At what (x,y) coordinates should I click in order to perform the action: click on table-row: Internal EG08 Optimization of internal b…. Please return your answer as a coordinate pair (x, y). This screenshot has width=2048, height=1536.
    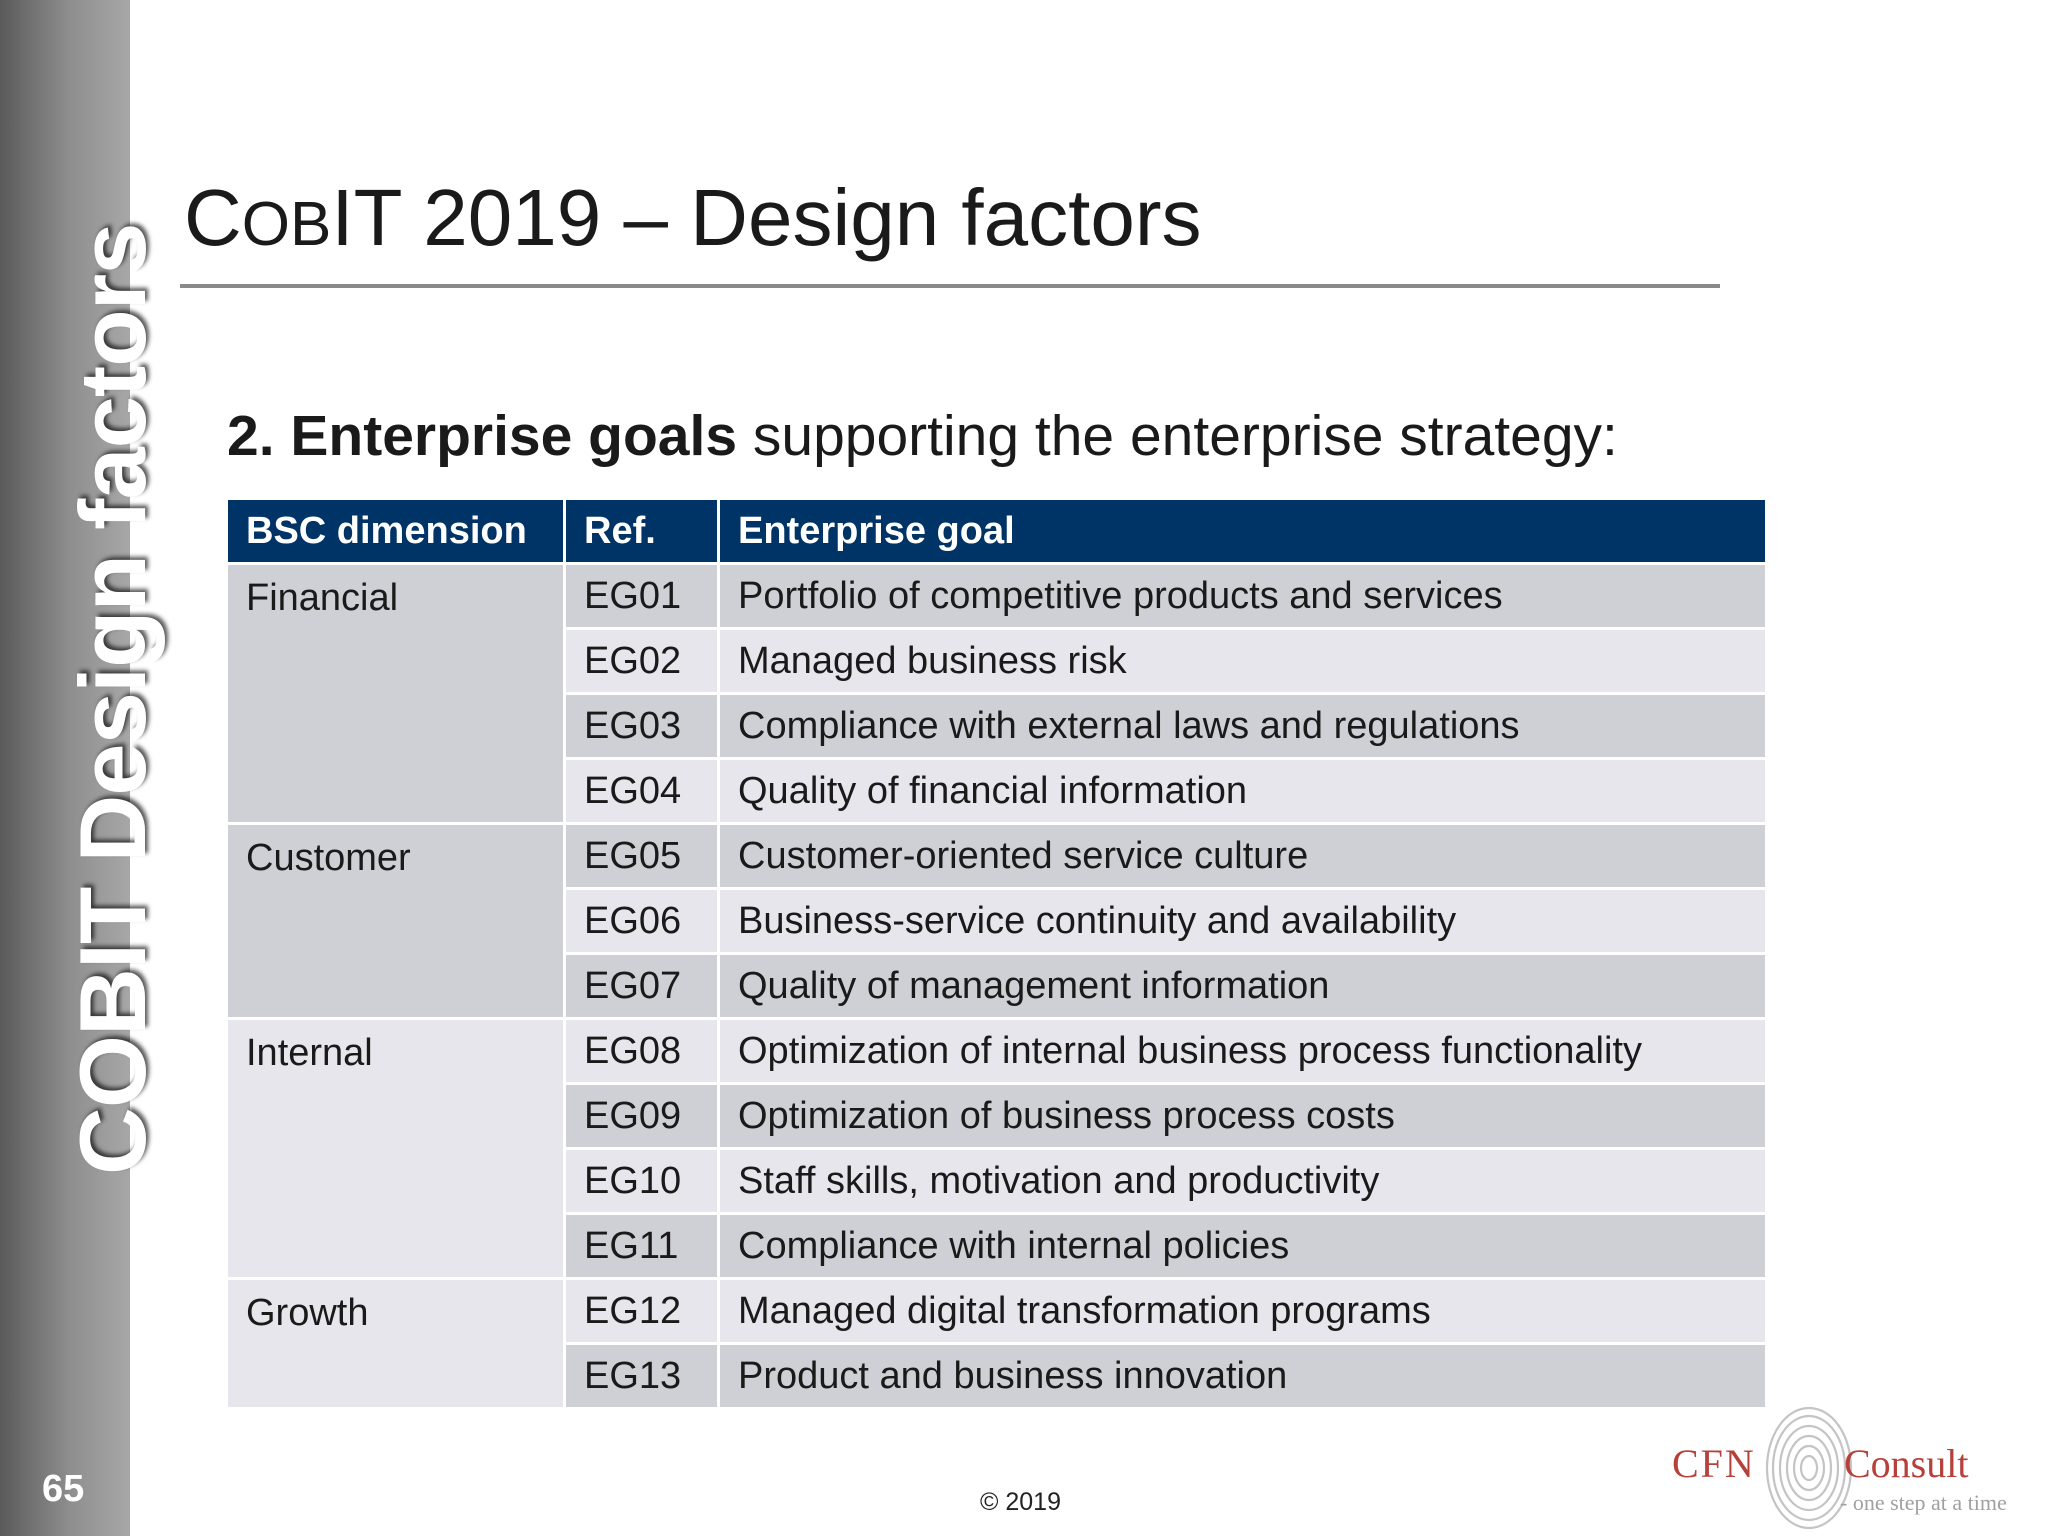
    Looking at the image, I should click on (996, 1148).